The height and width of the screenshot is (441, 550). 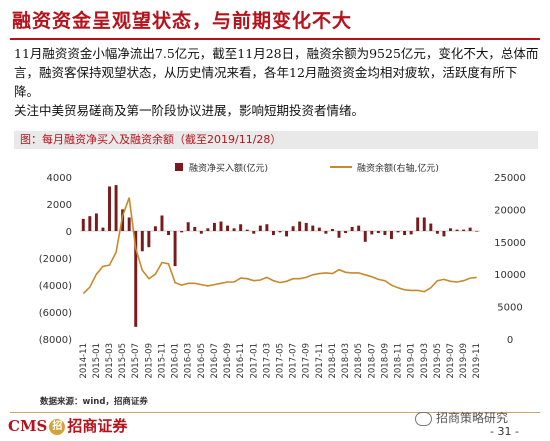 I want to click on x-tick-label: 2019-07, so click(x=451, y=361).